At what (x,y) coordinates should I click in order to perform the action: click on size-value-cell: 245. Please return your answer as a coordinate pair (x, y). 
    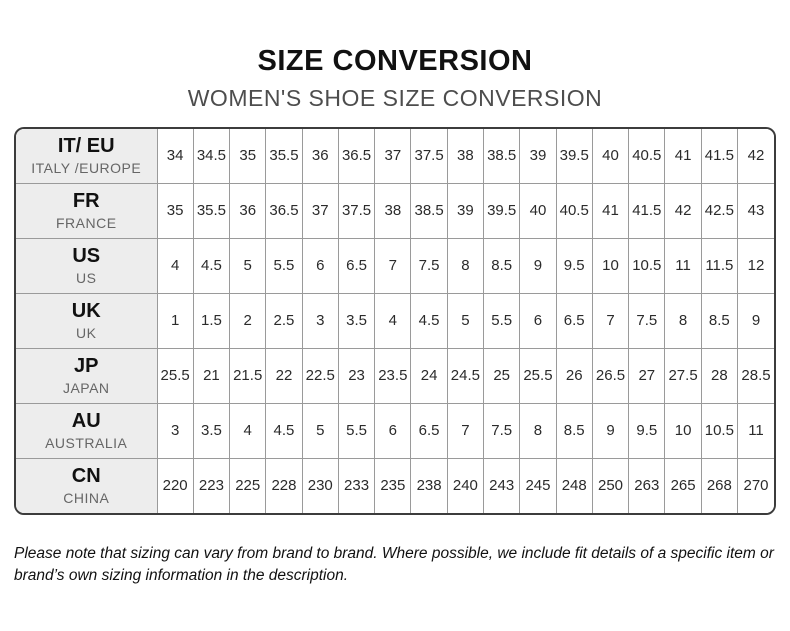
    Looking at the image, I should click on (538, 485).